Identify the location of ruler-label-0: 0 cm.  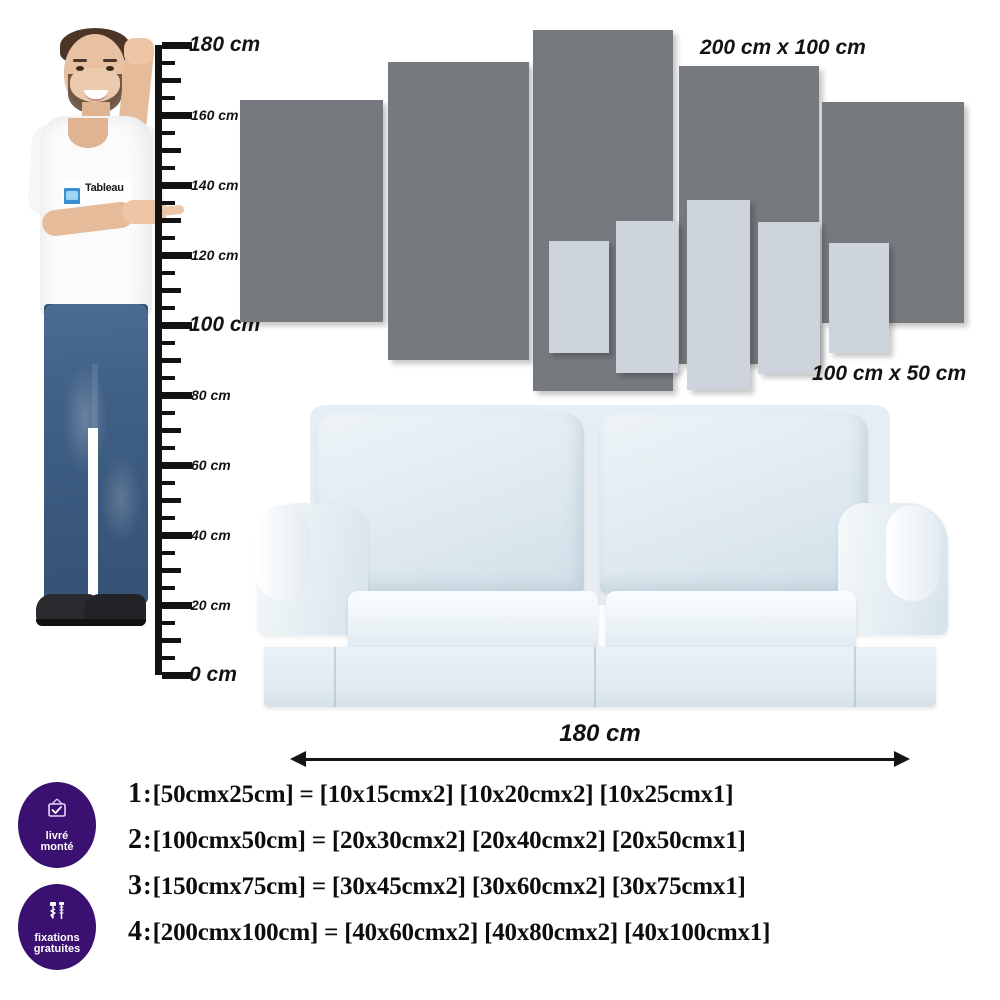
(213, 674).